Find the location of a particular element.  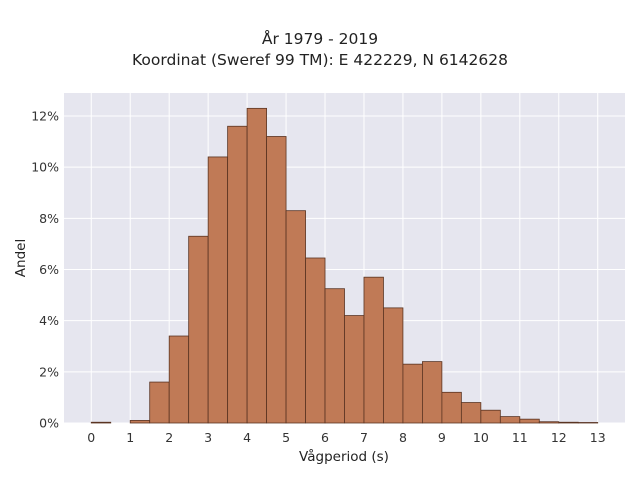

x-tick-label: 11 is located at coordinates (520, 437).